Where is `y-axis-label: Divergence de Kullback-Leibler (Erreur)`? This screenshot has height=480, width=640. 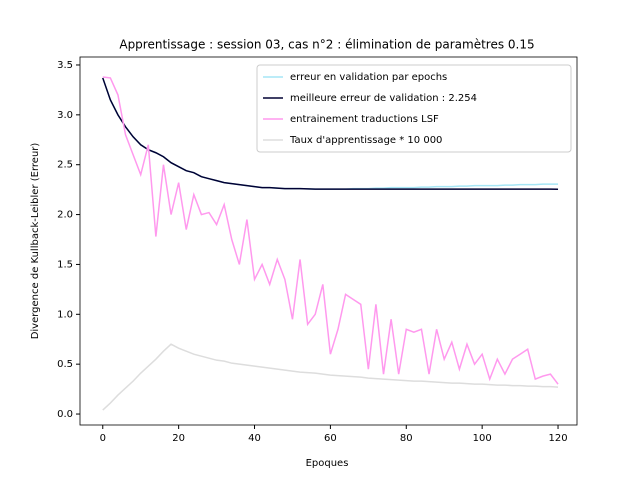 y-axis-label: Divergence de Kullback-Leibler (Erreur) is located at coordinates (35, 241).